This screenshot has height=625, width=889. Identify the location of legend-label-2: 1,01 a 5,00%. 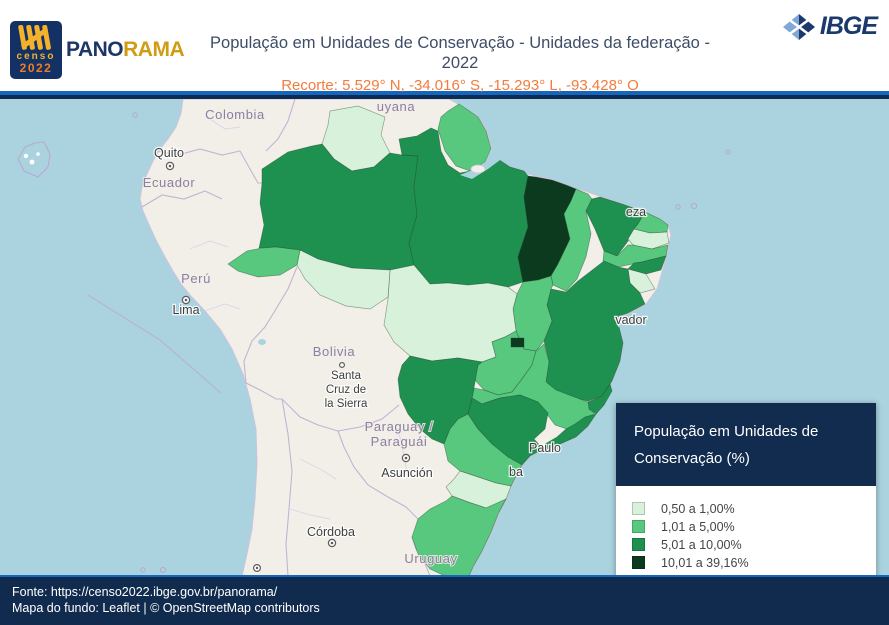
(698, 526).